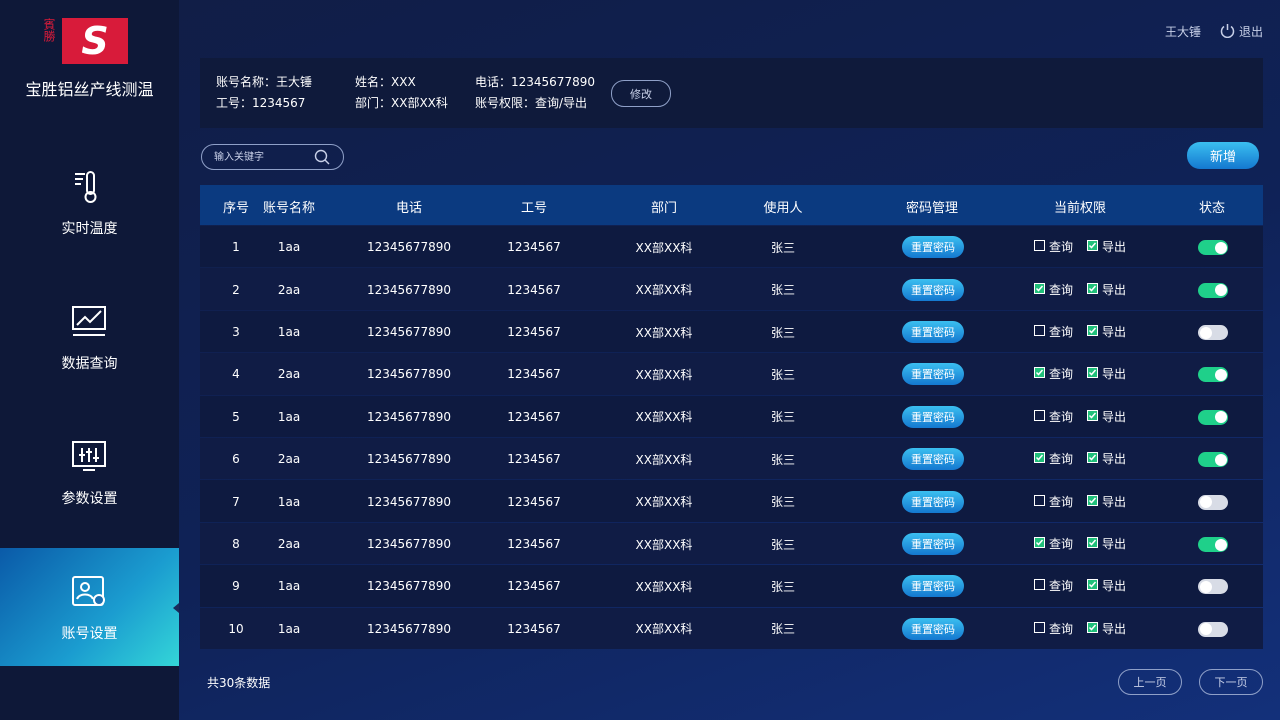  I want to click on add-button: 新增, so click(1223, 155).